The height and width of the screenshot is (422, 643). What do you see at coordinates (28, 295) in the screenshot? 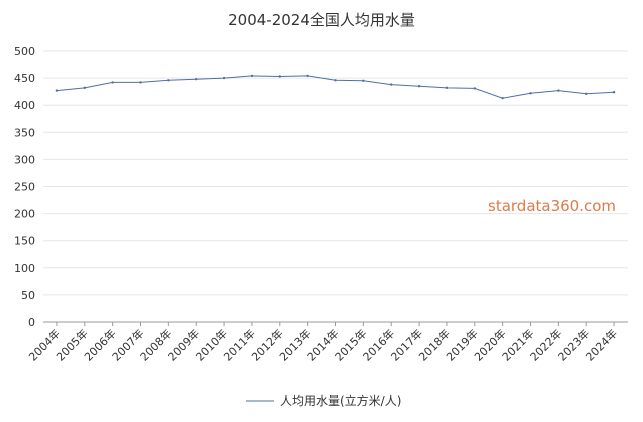
I see `y-tick-label: 50` at bounding box center [28, 295].